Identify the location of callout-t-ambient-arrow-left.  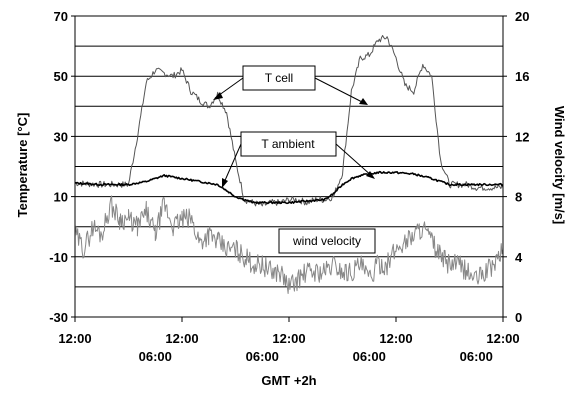
(232, 164).